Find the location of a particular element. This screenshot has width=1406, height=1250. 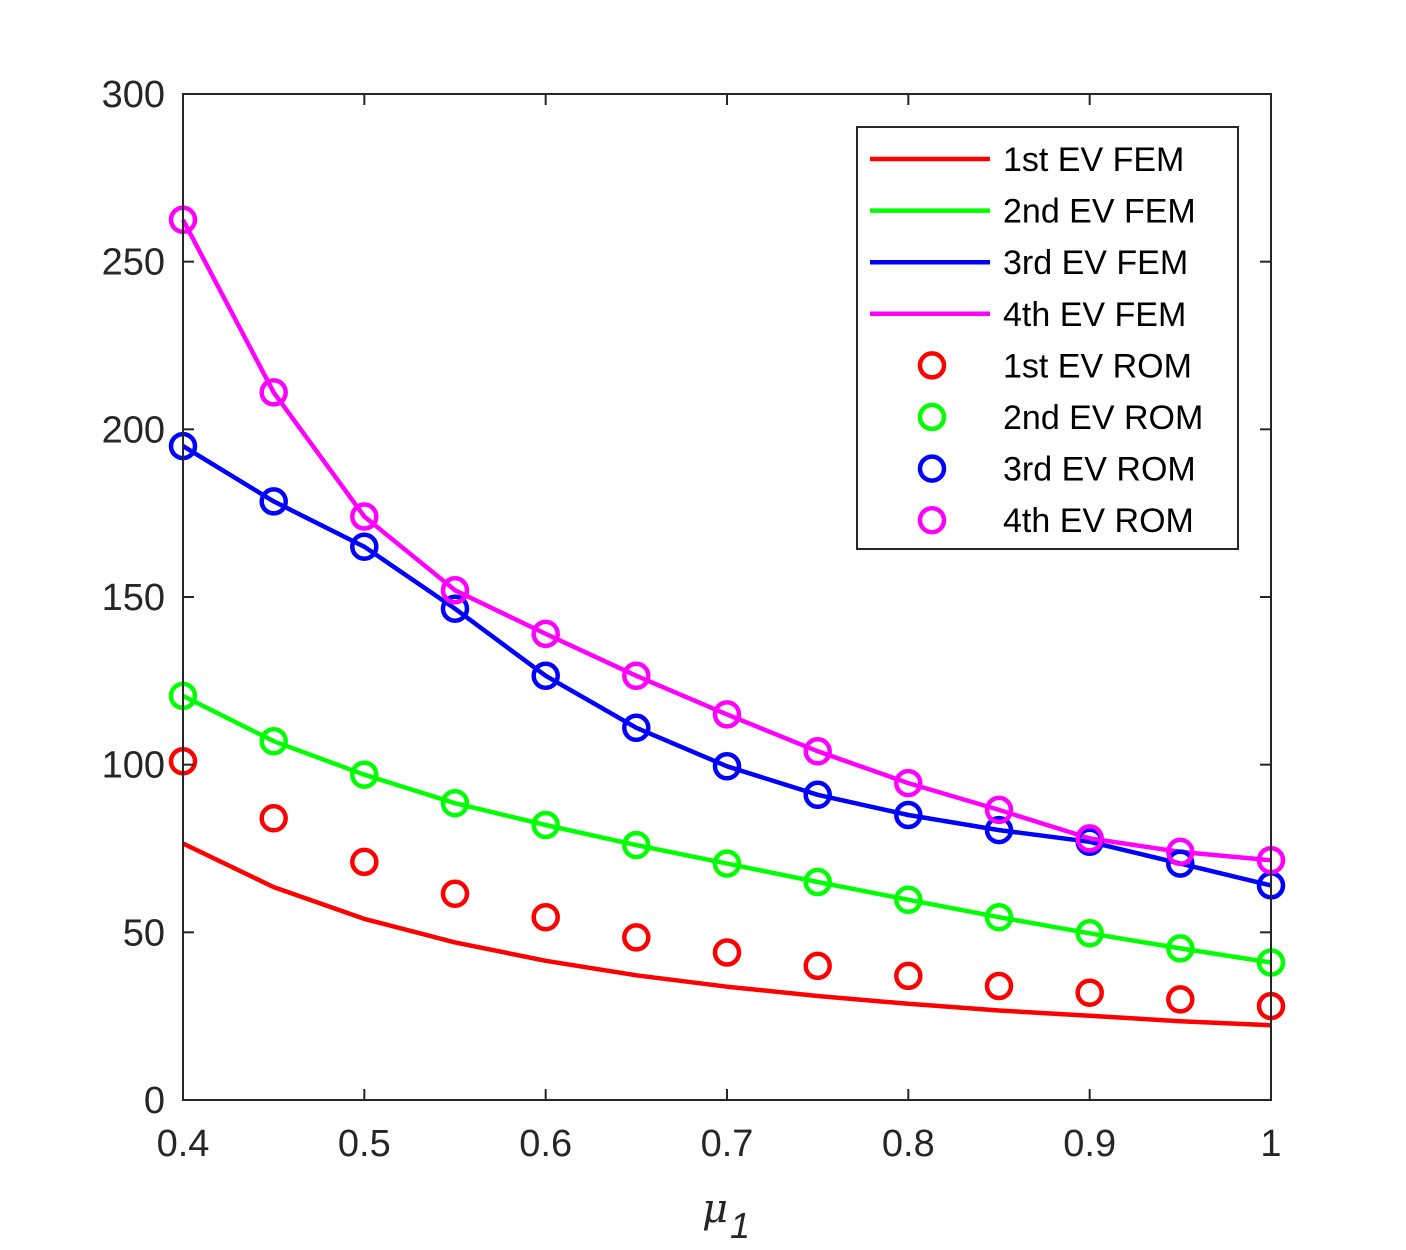

legend-item: 3rd EV FEM is located at coordinates (1029, 263).